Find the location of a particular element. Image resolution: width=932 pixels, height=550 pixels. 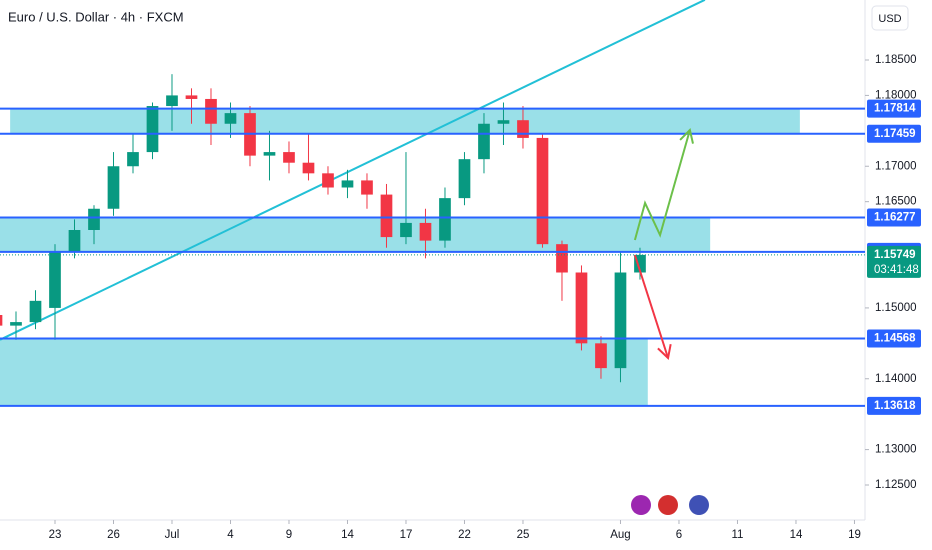

level-label: 1.13618 is located at coordinates (895, 406).